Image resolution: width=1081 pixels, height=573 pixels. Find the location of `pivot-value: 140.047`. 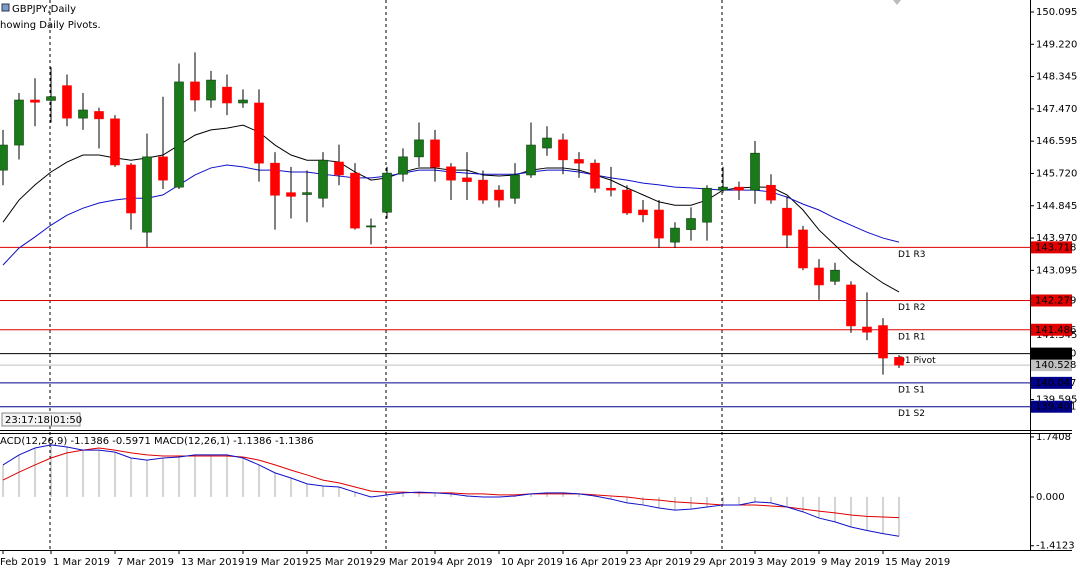

pivot-value: 140.047 is located at coordinates (1055, 383).